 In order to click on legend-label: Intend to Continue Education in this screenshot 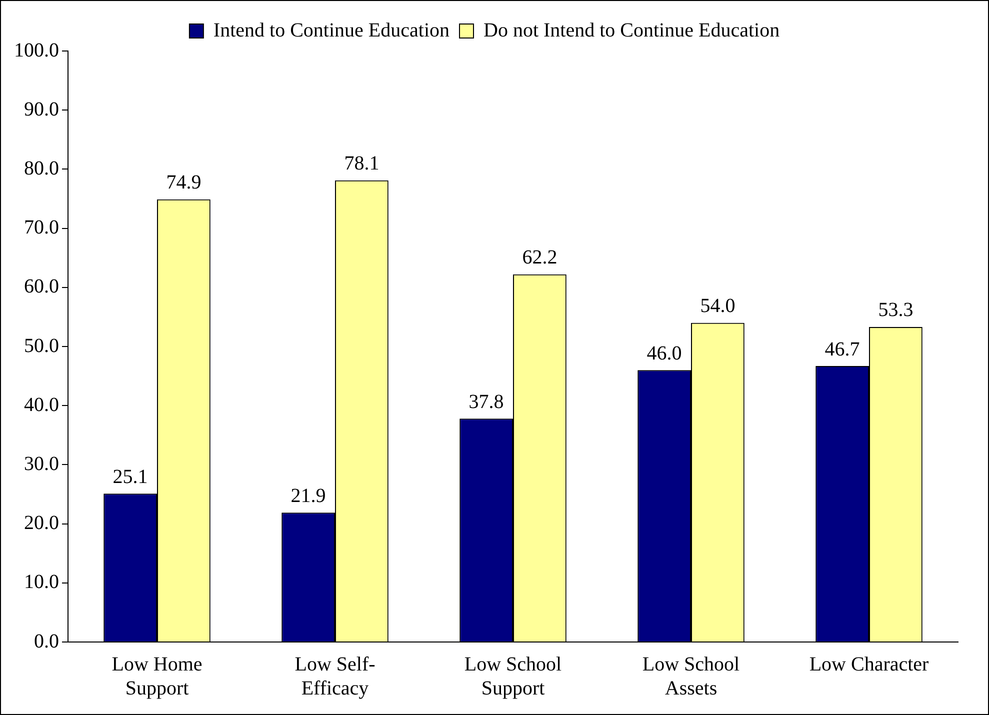, I will do `click(331, 30)`.